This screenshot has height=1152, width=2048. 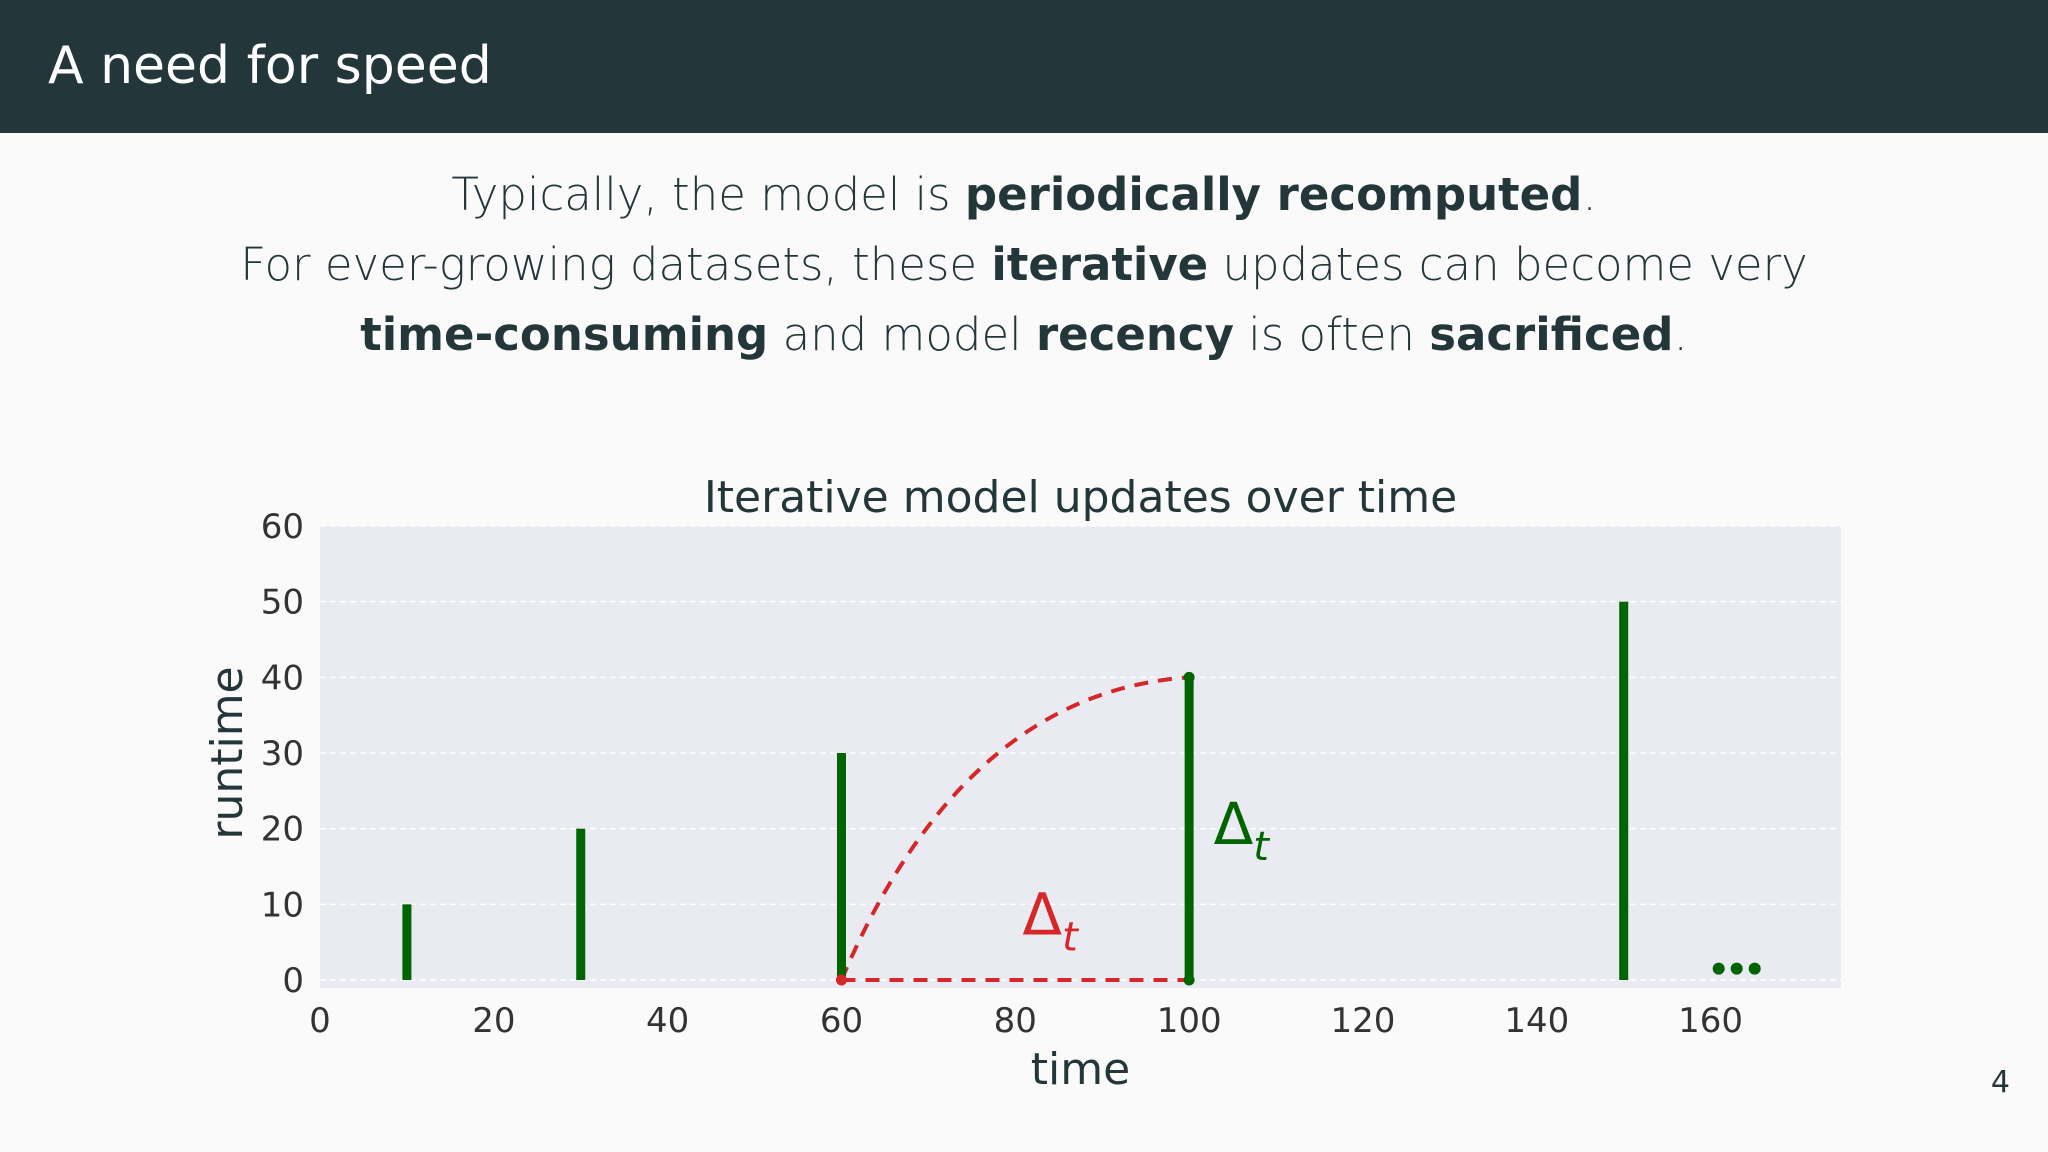 I want to click on x-tick-label: 40, so click(x=667, y=1021).